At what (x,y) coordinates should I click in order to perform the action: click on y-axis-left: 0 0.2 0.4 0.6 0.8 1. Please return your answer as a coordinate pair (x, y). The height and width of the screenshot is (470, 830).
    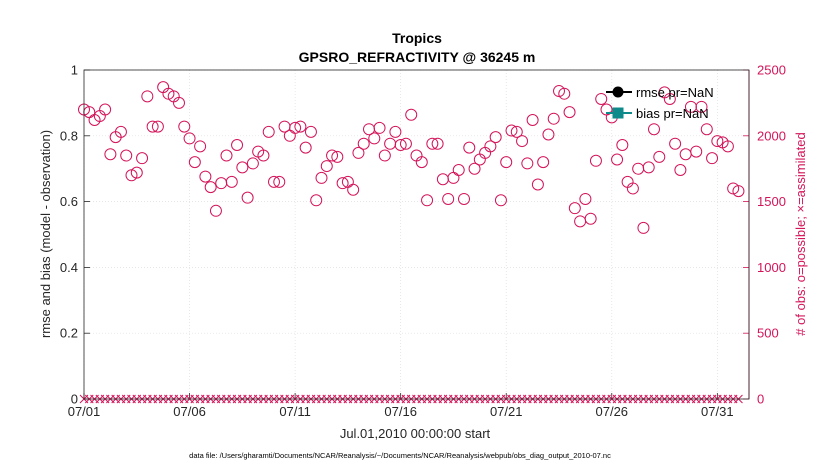
    Looking at the image, I should click on (75, 235).